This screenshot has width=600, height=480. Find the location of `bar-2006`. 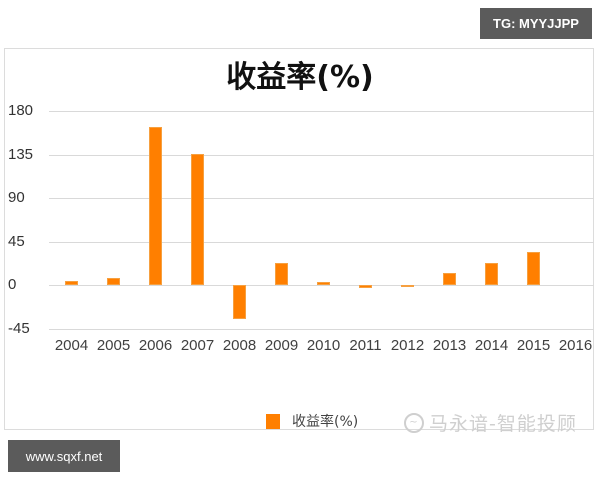

bar-2006 is located at coordinates (155, 206).